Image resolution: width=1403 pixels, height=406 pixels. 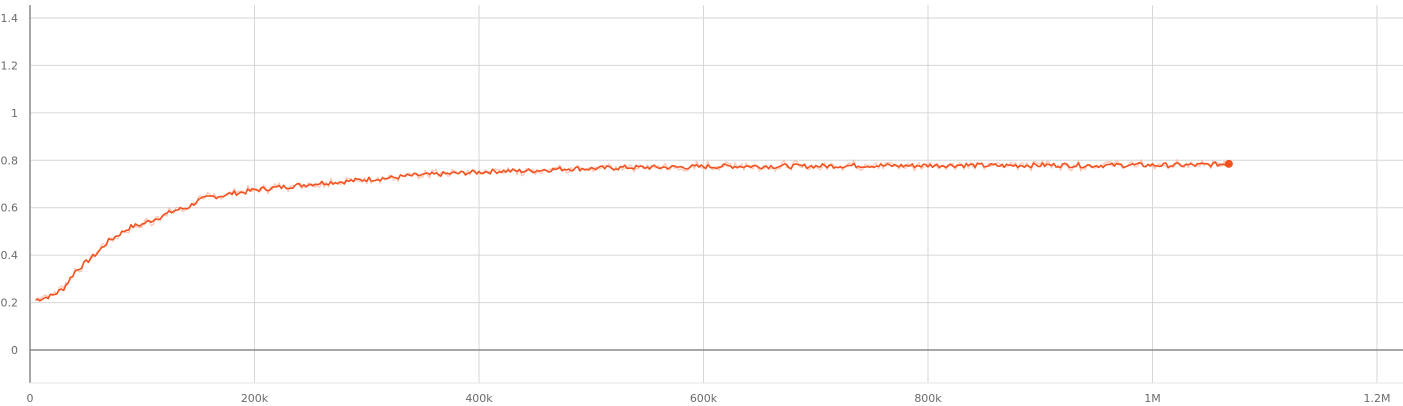 I want to click on x-tick-label: 800k, so click(x=928, y=398).